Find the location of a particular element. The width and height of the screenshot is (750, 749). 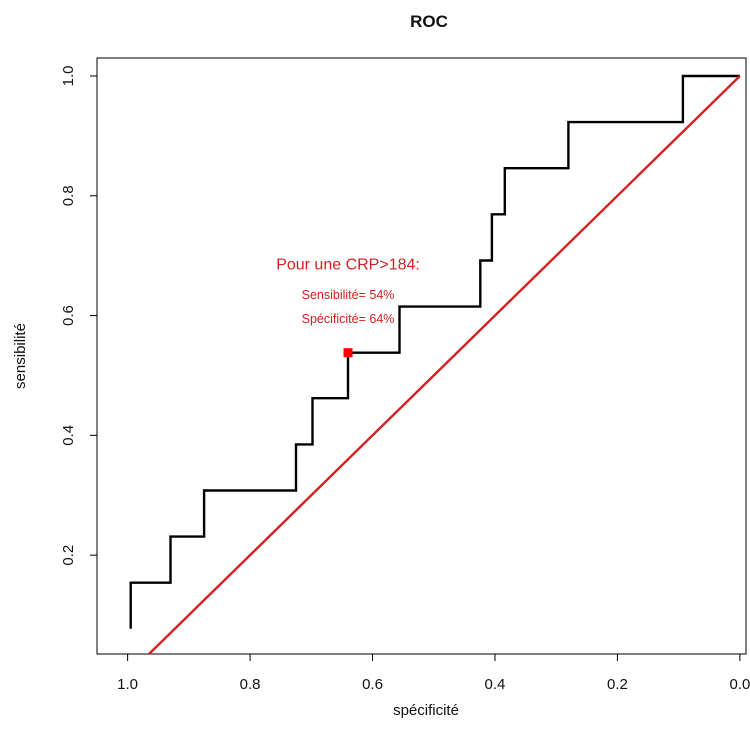

threshold-point-marker is located at coordinates (348, 353).